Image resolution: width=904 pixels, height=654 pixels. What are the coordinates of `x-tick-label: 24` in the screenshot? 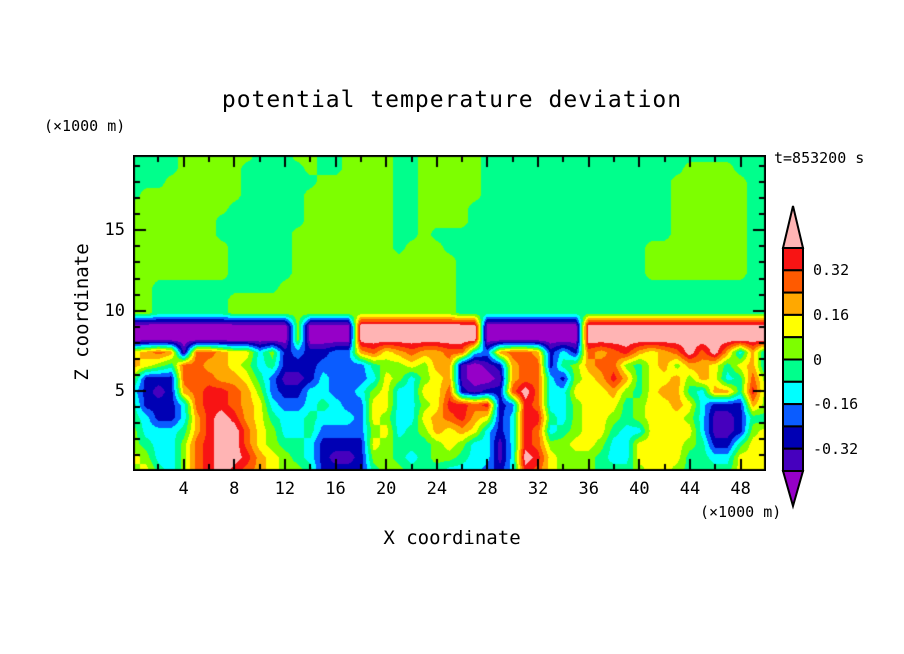 It's located at (437, 489).